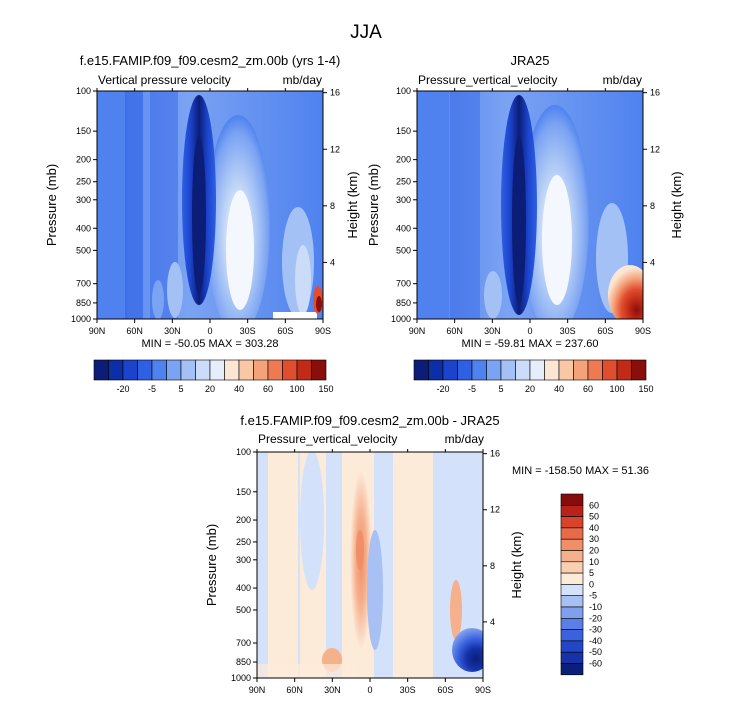 Image resolution: width=733 pixels, height=703 pixels. Describe the element at coordinates (559, 389) in the screenshot. I see `colorbar-label: 40` at that location.